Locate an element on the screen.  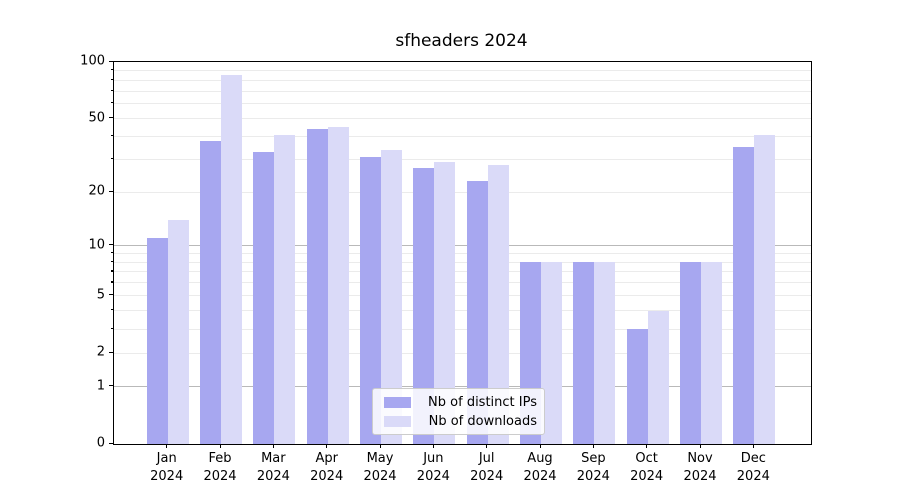
y-tick-label: 1 is located at coordinates (100, 386).